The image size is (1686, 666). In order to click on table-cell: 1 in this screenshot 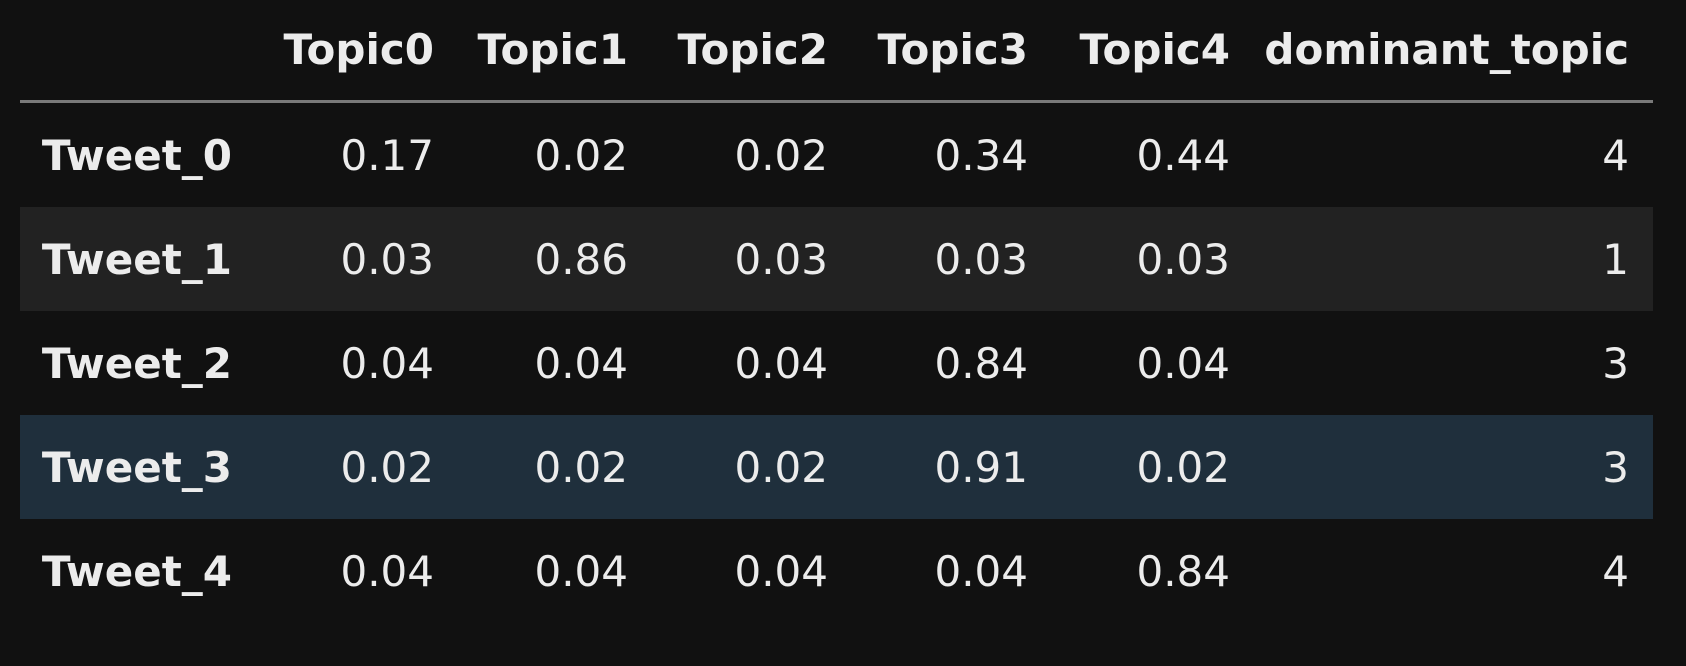, I will do `click(1615, 259)`.